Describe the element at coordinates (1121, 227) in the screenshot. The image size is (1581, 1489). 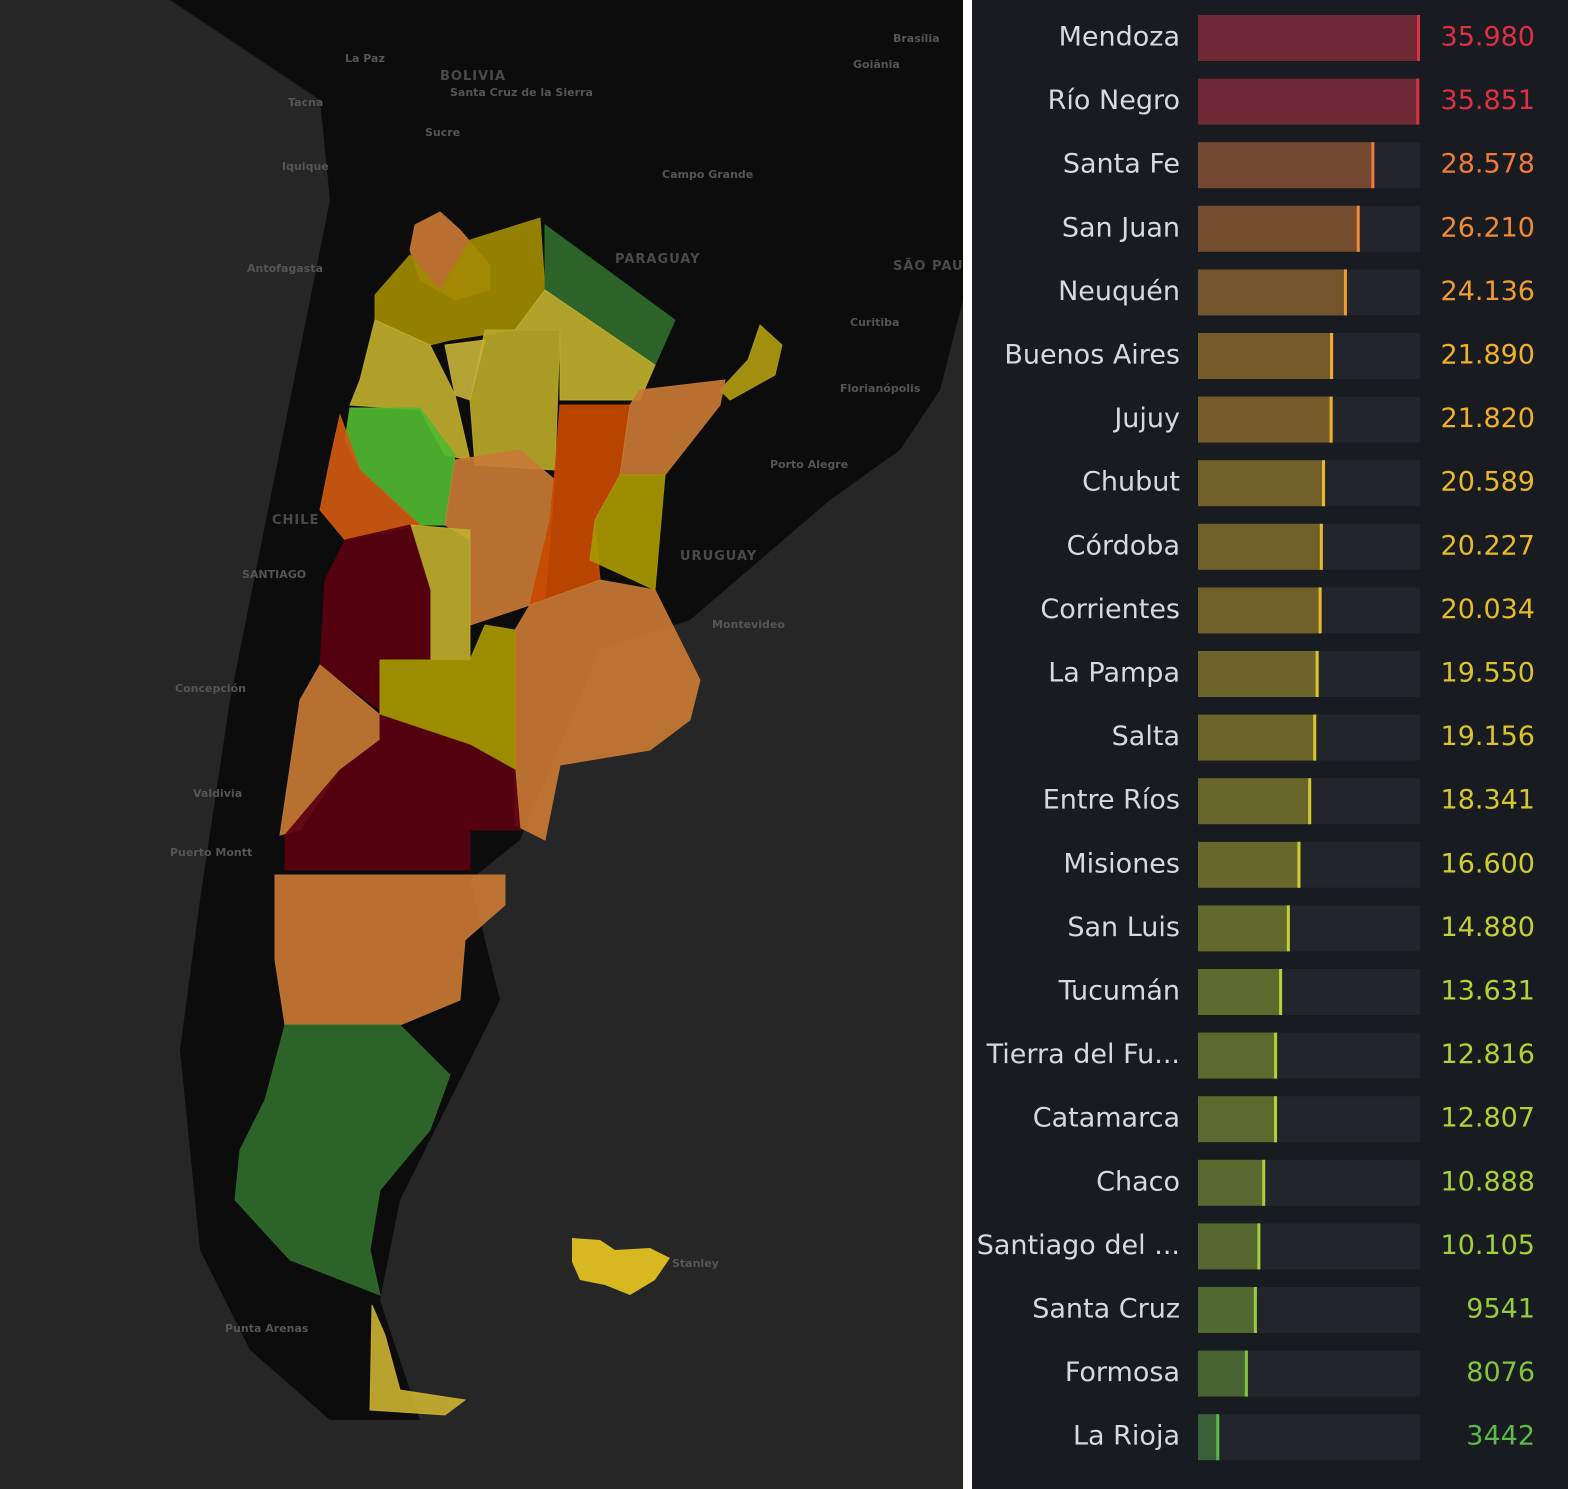
I see `category-label: San Juan` at that location.